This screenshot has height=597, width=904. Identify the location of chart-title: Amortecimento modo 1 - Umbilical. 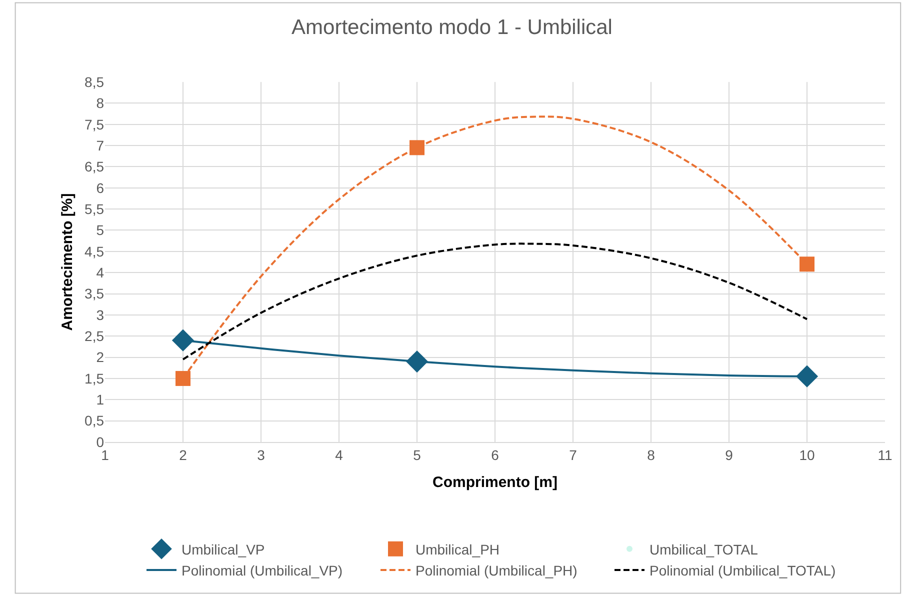
(452, 28).